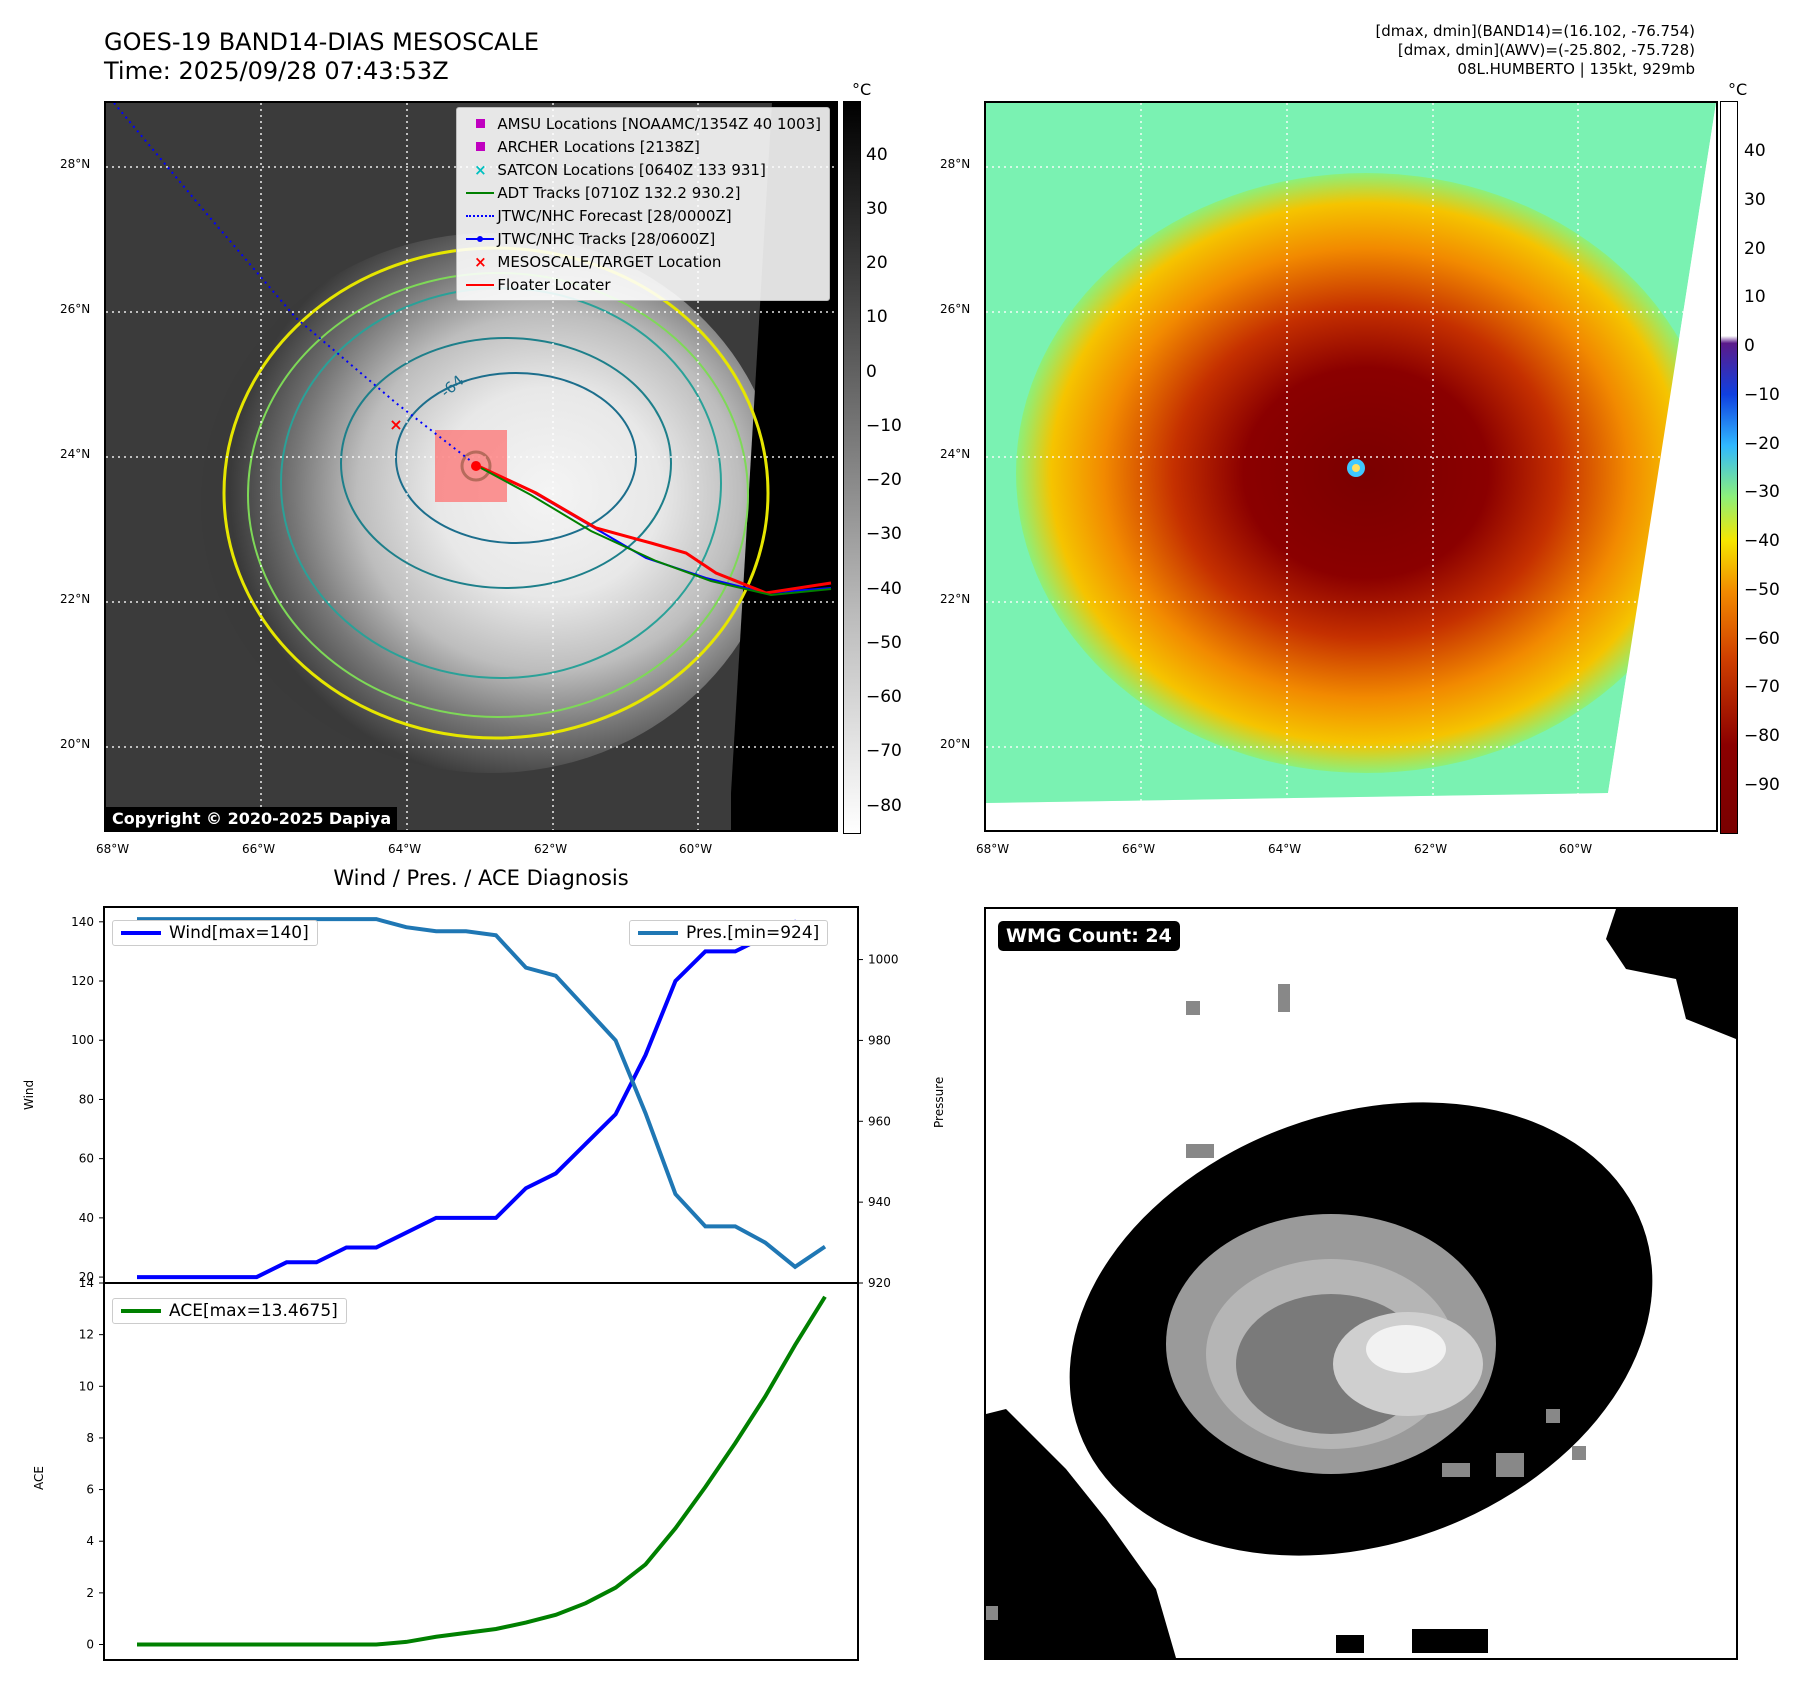 The width and height of the screenshot is (1797, 1690). What do you see at coordinates (1285, 849) in the screenshot?
I see `lon-label: 64°W` at bounding box center [1285, 849].